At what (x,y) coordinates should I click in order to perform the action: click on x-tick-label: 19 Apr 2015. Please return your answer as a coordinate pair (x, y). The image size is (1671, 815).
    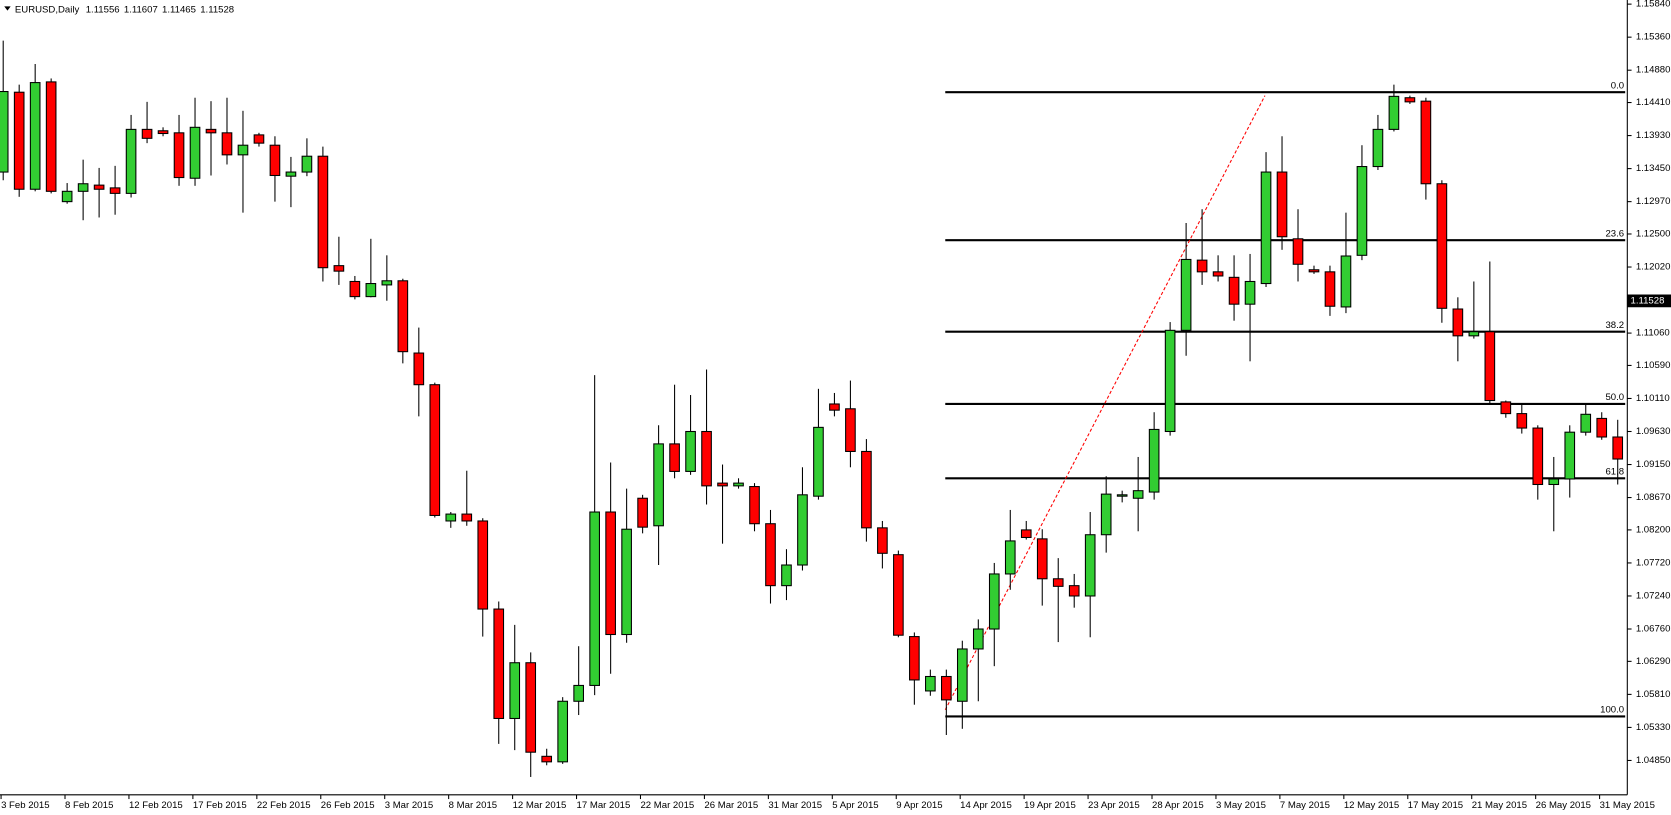
    Looking at the image, I should click on (1050, 805).